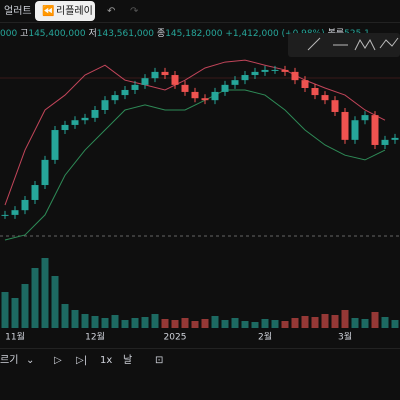  Describe the element at coordinates (353, 44) in the screenshot. I see `drawing-tools` at that location.